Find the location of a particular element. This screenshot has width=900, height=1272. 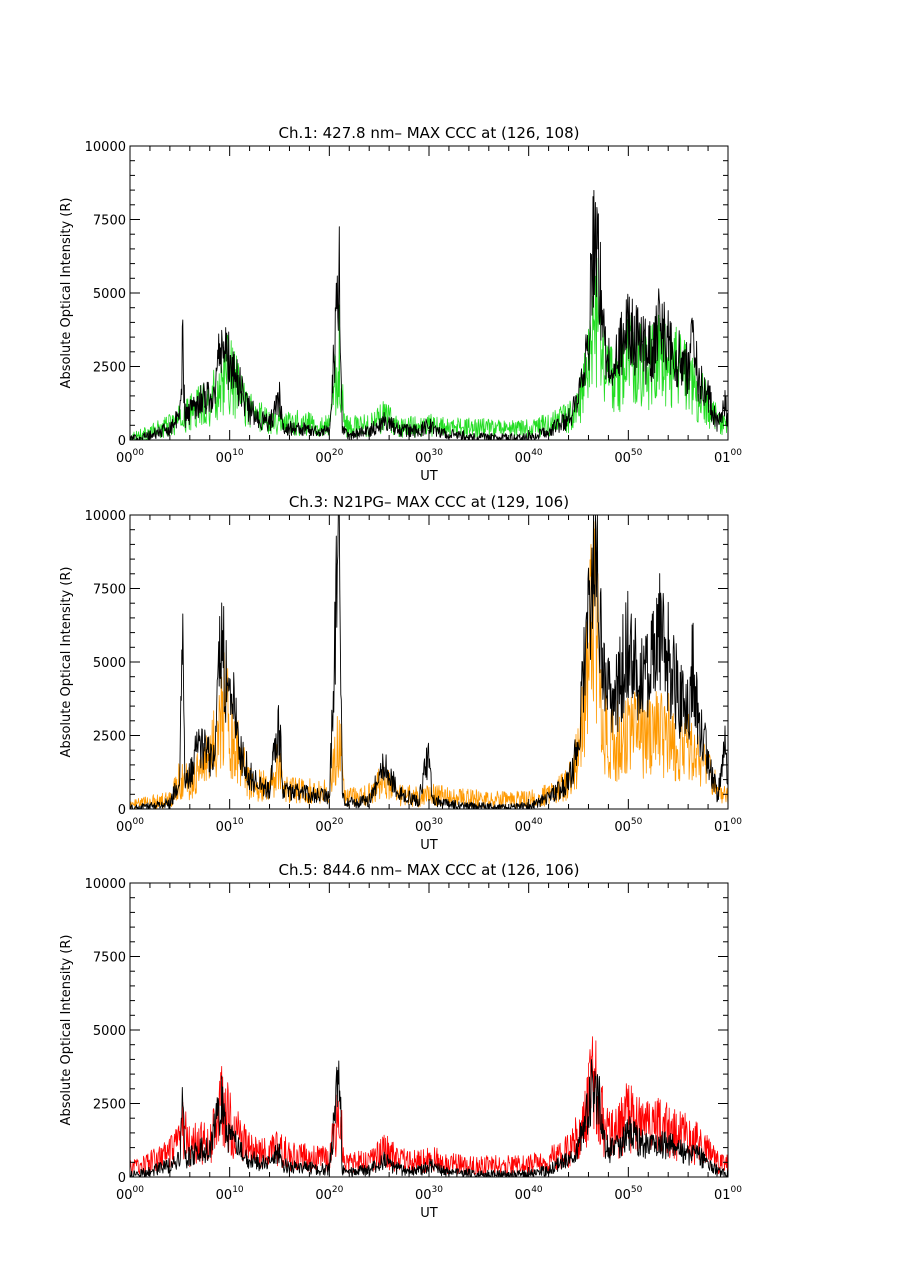

chart-title: Ch.3: N21PG– MAX CCC at (129, 106) is located at coordinates (429, 502).